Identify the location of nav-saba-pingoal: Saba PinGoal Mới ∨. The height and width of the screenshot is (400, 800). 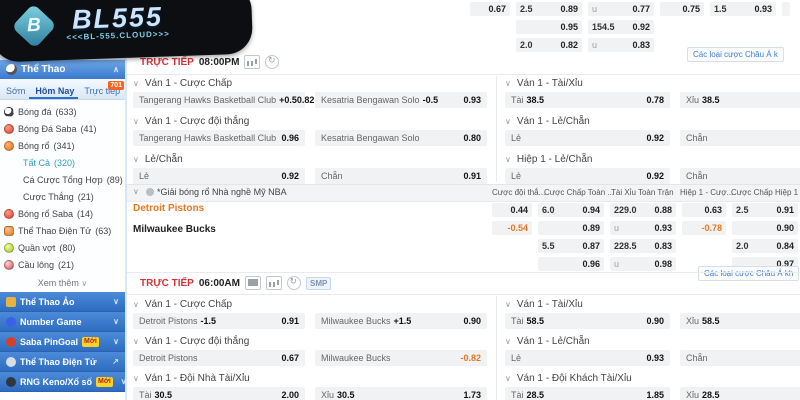
(62, 342).